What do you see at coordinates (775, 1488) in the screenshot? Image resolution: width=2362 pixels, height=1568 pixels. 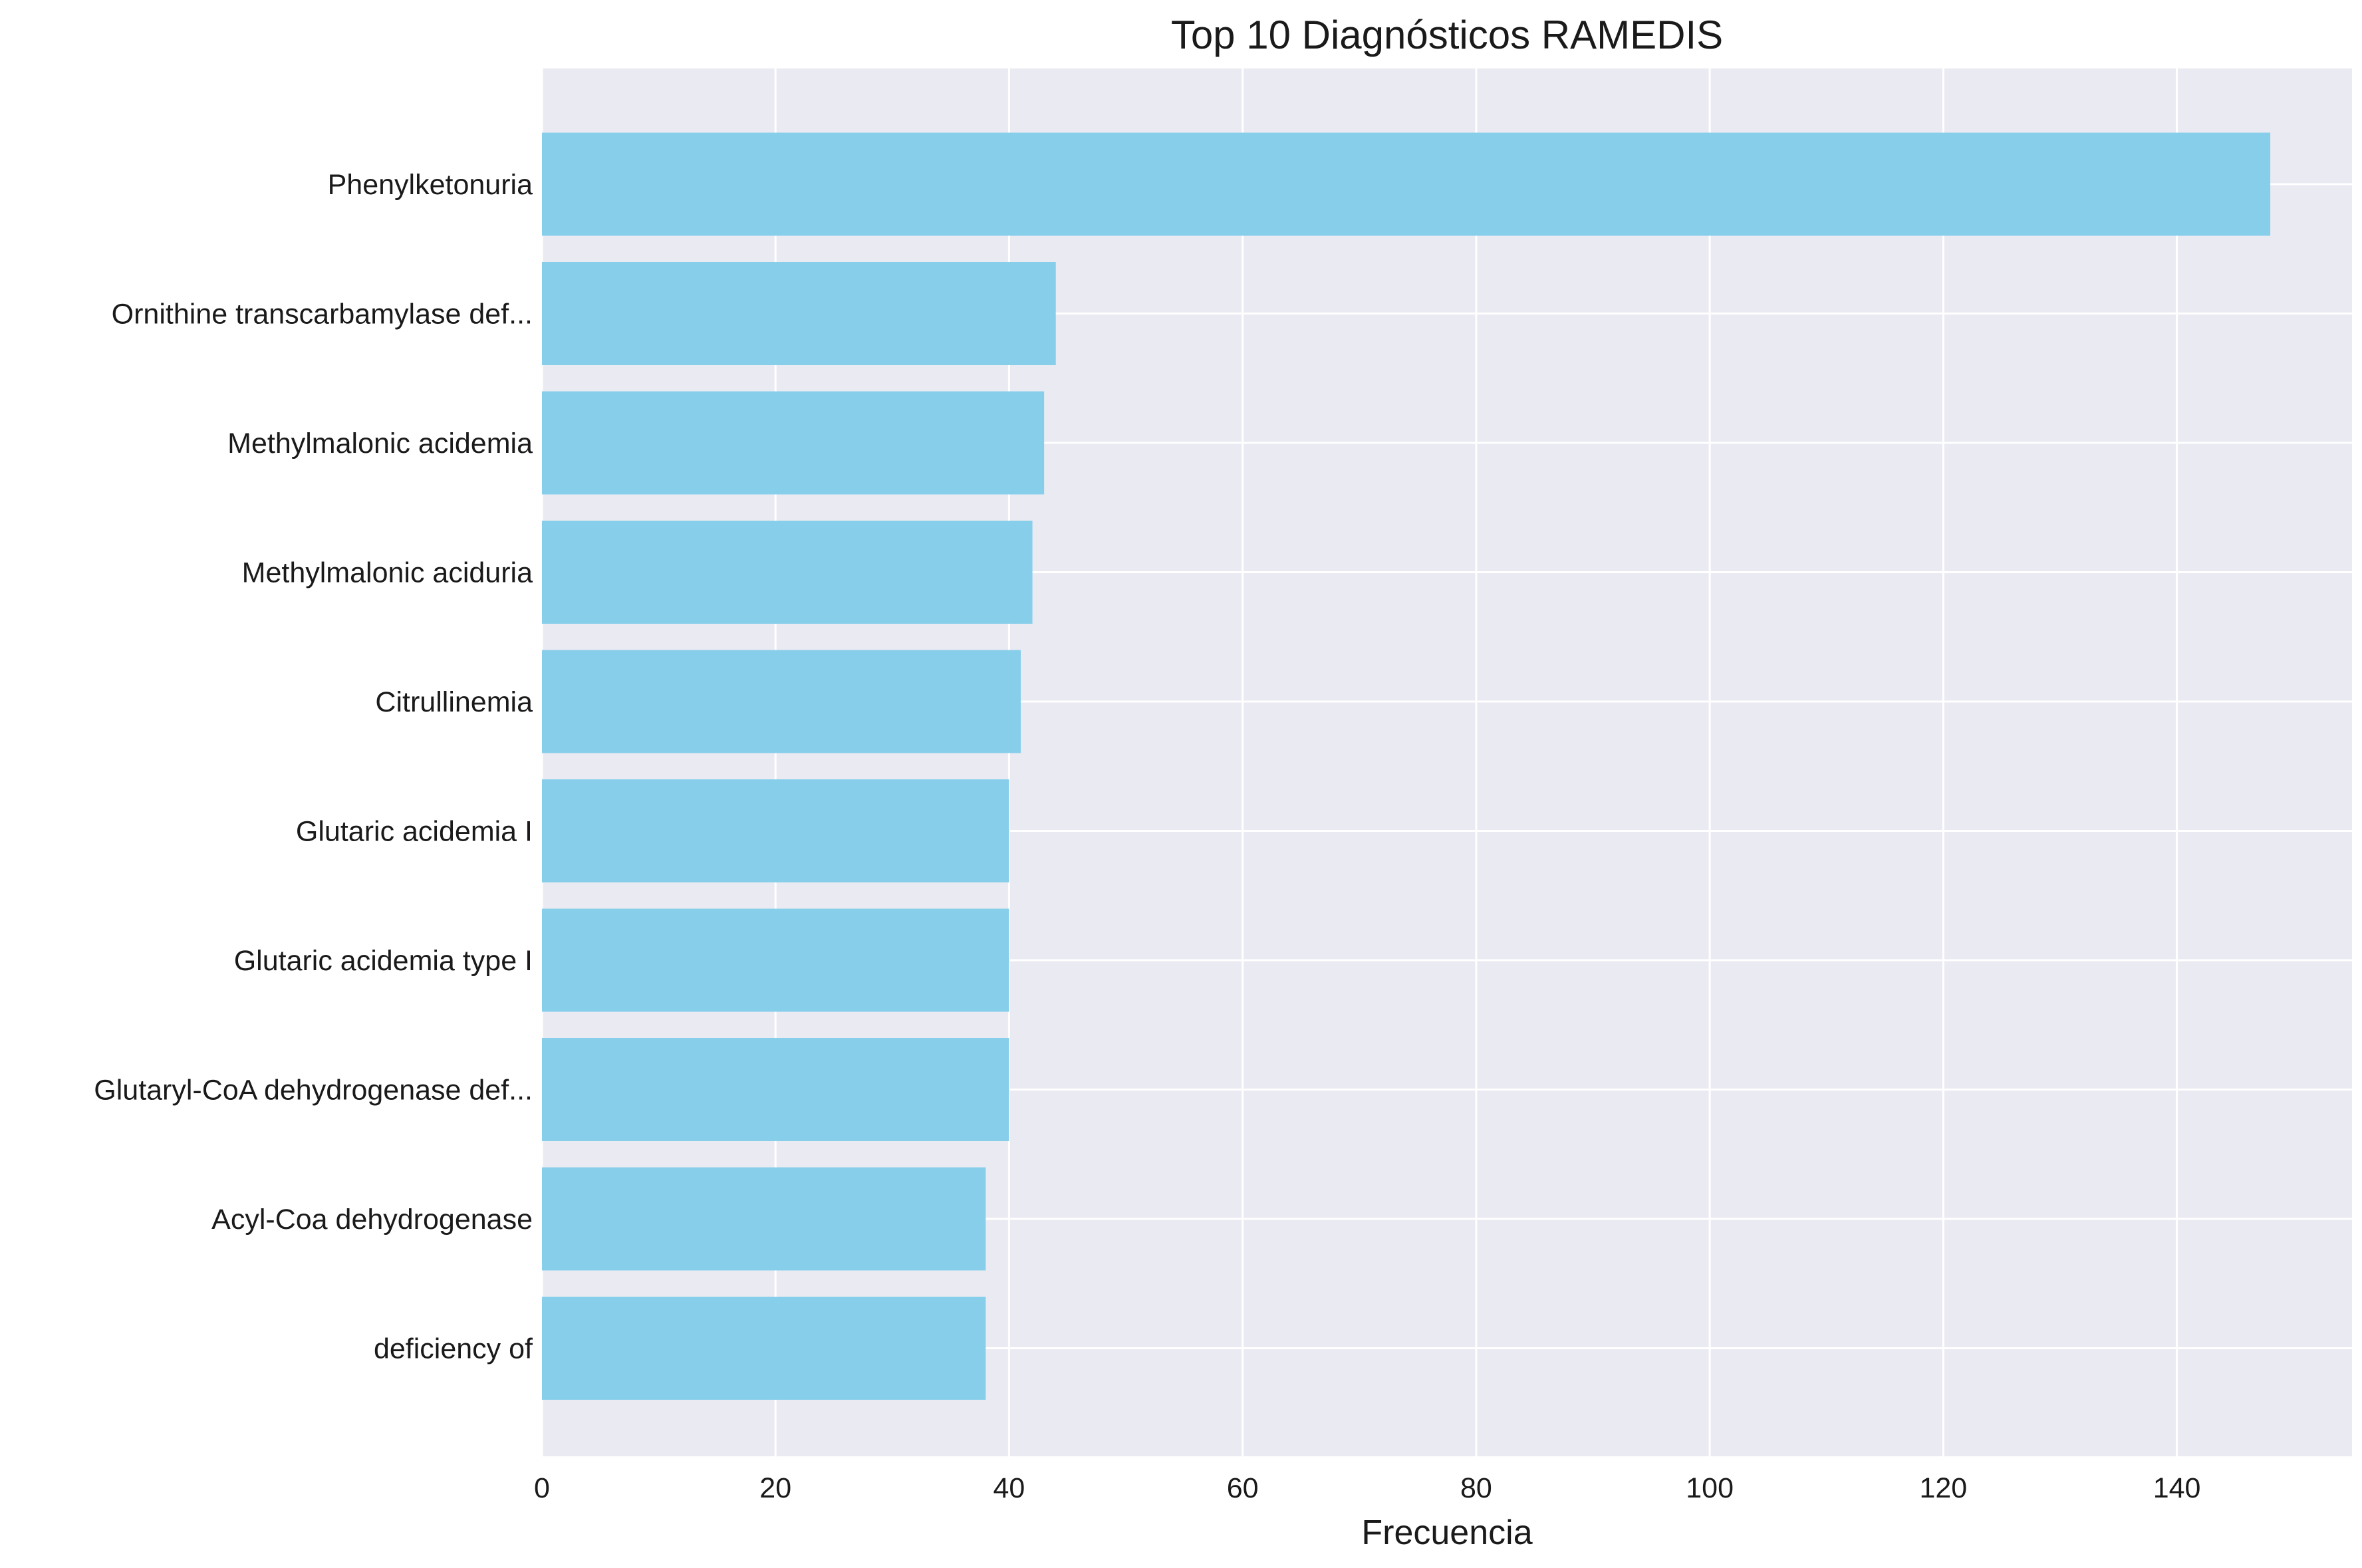 I see `x-tick-label: 20` at bounding box center [775, 1488].